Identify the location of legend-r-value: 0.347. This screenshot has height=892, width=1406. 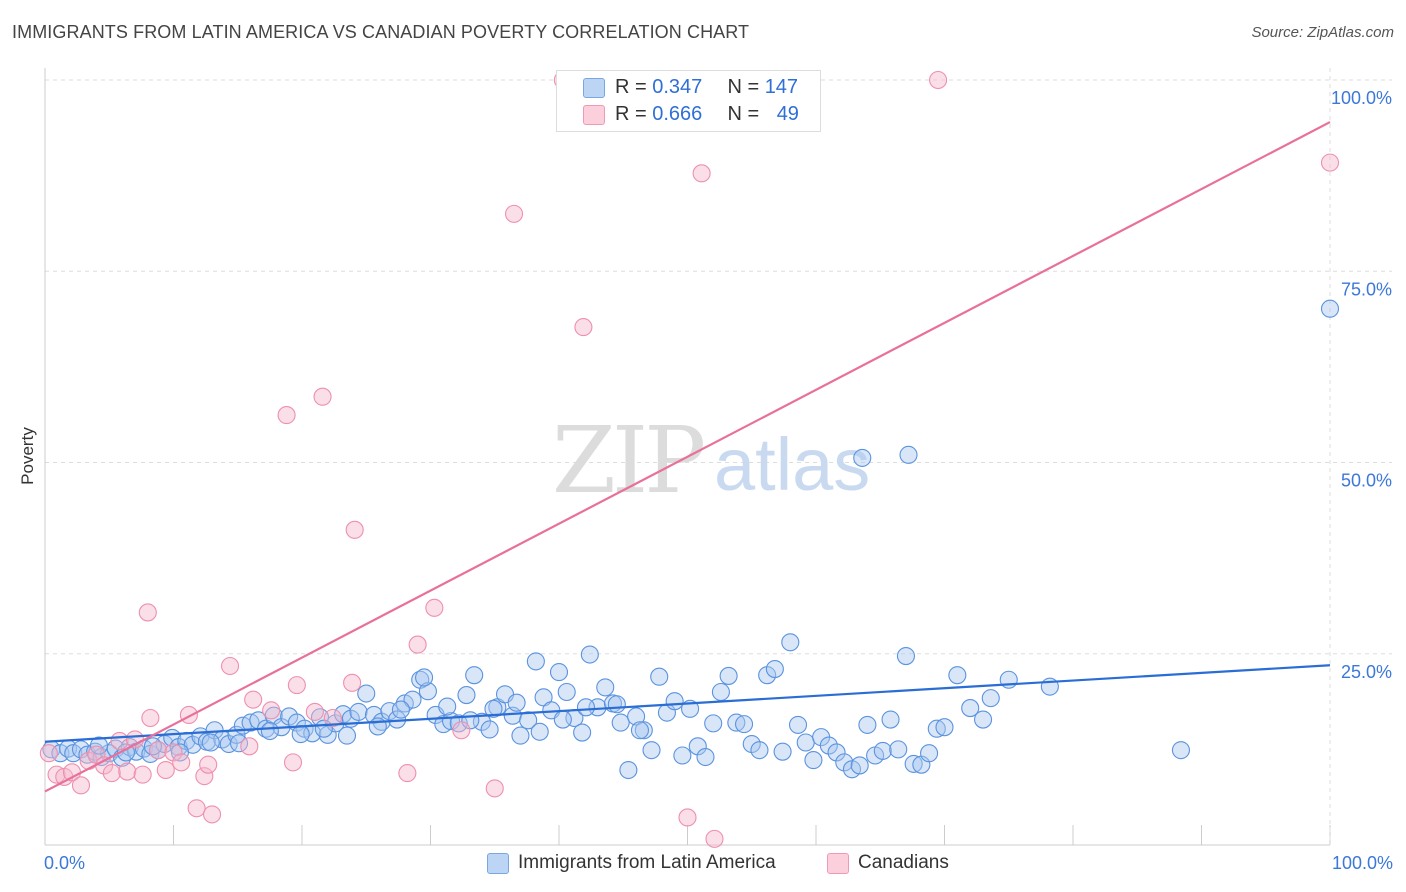
(677, 87).